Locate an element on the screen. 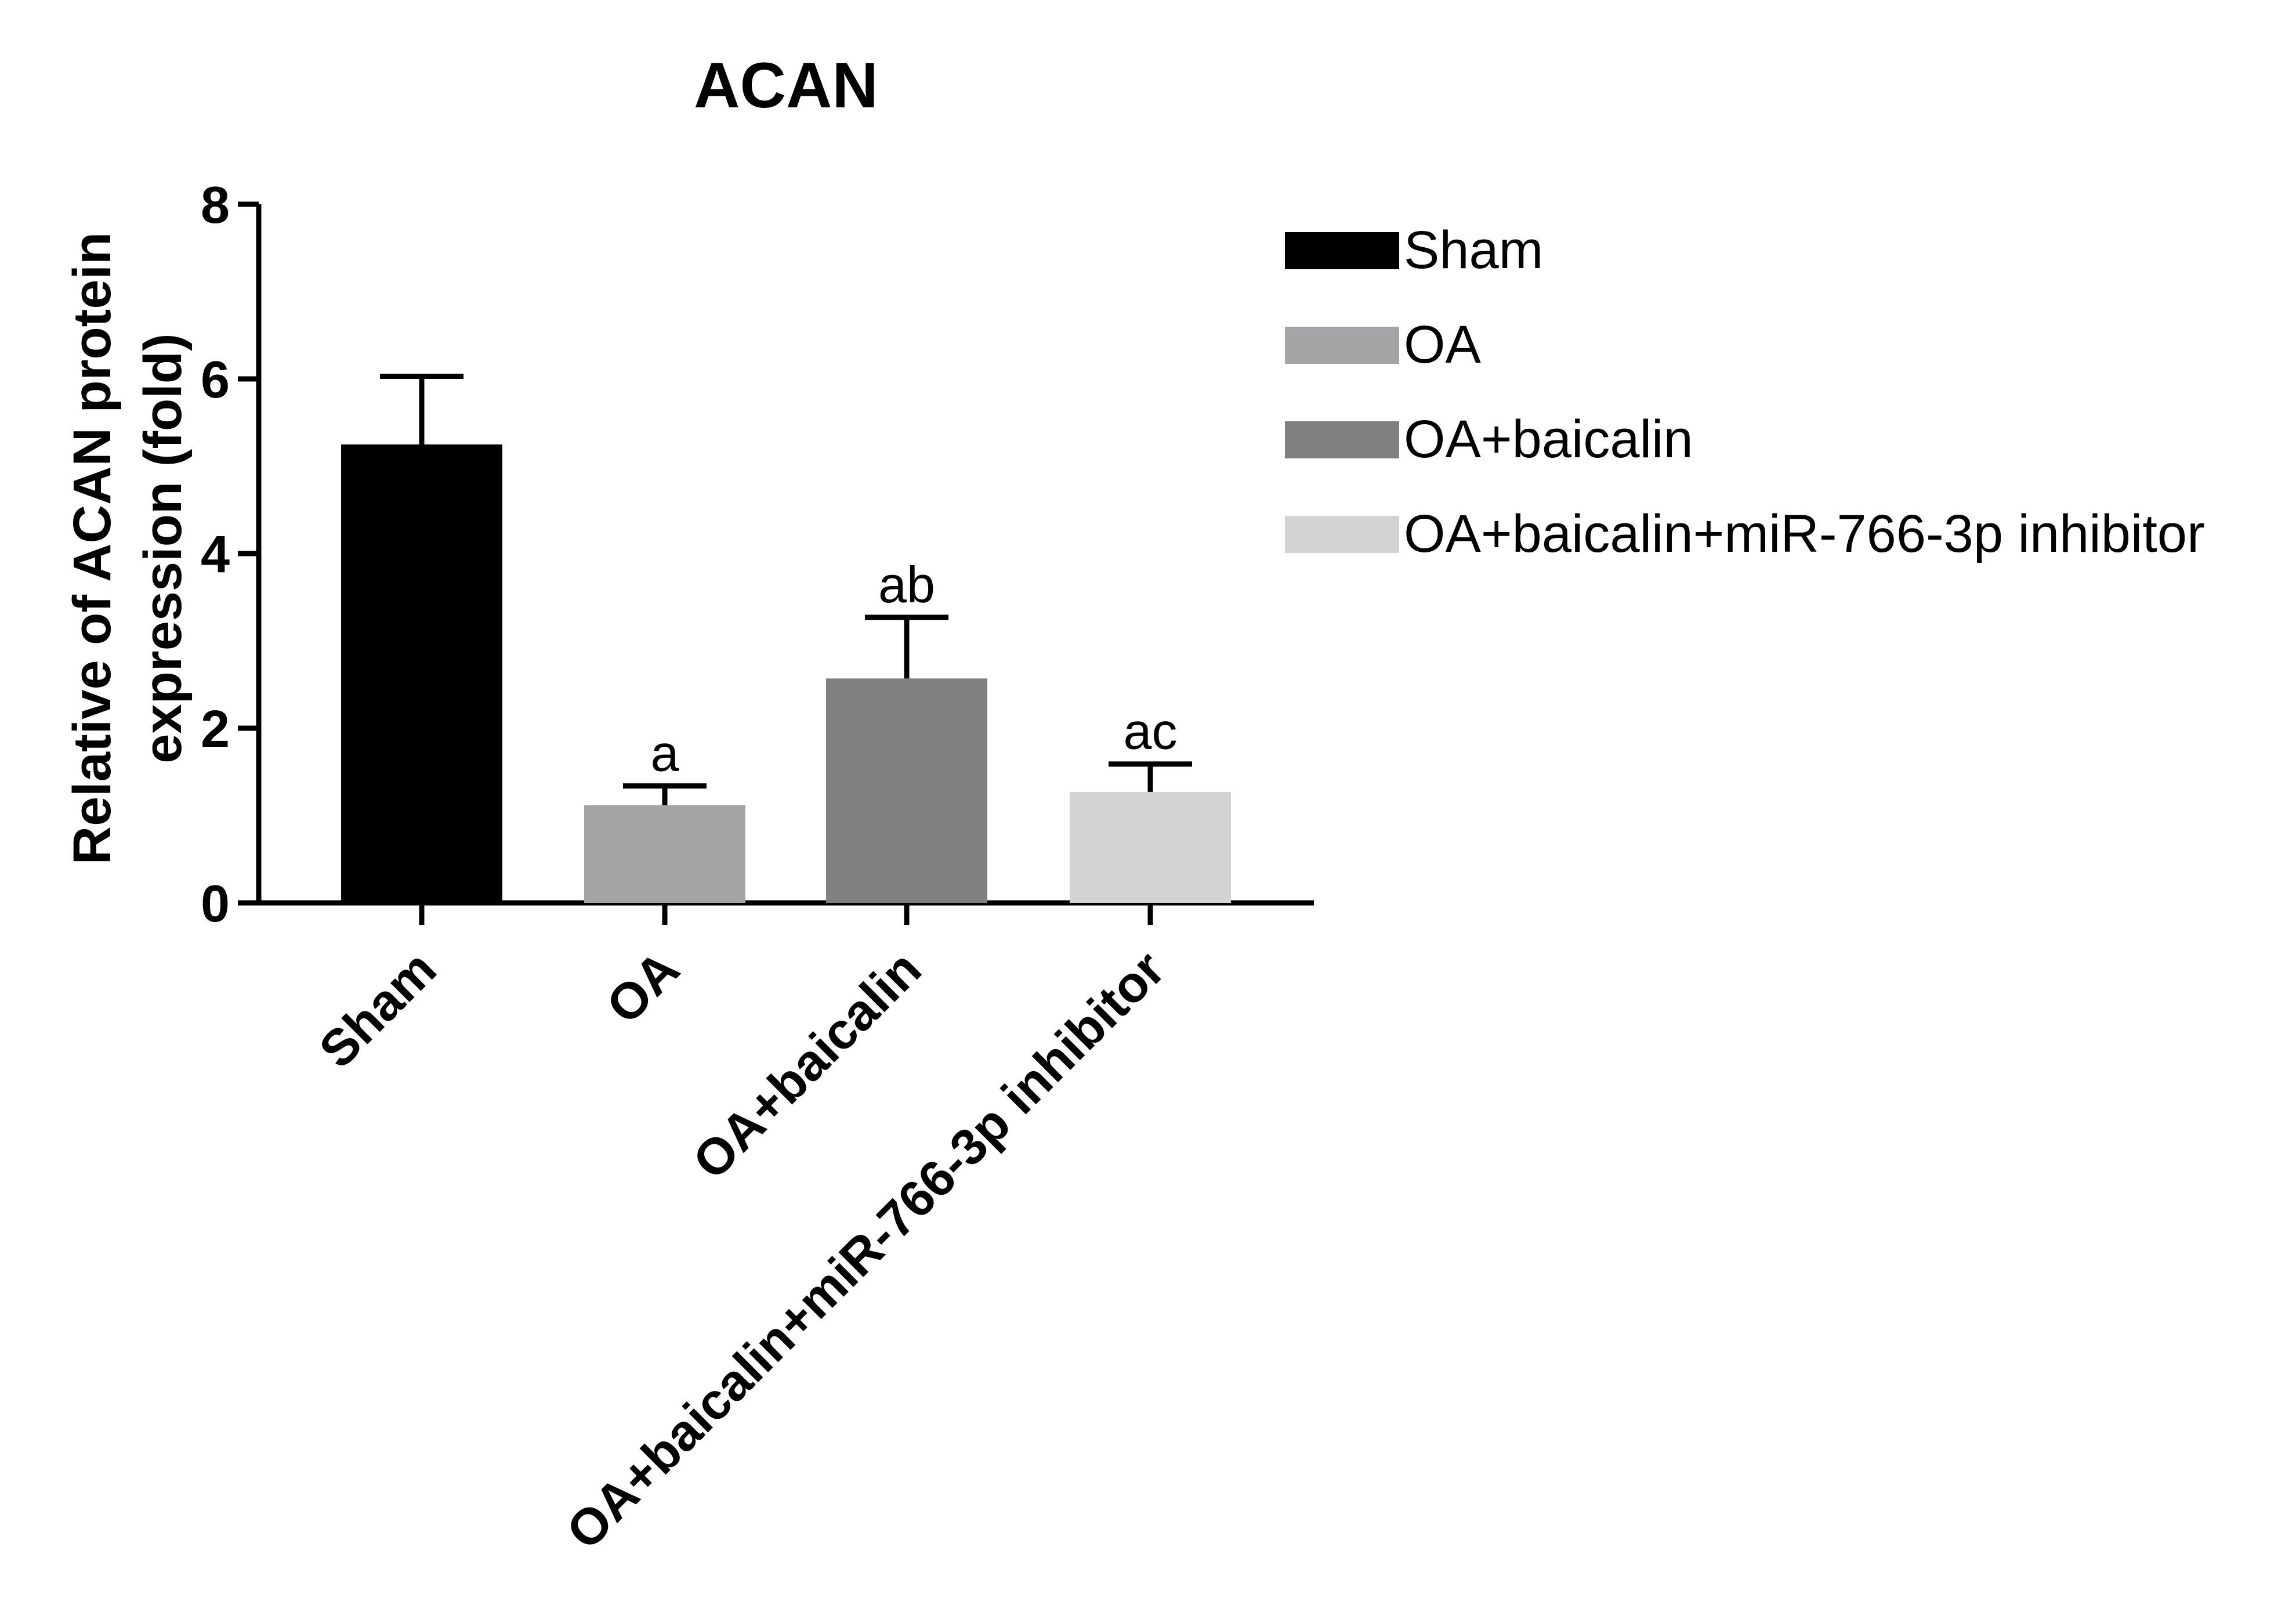 This screenshot has width=2296, height=1623. x-tick-label-1: OA is located at coordinates (643, 986).